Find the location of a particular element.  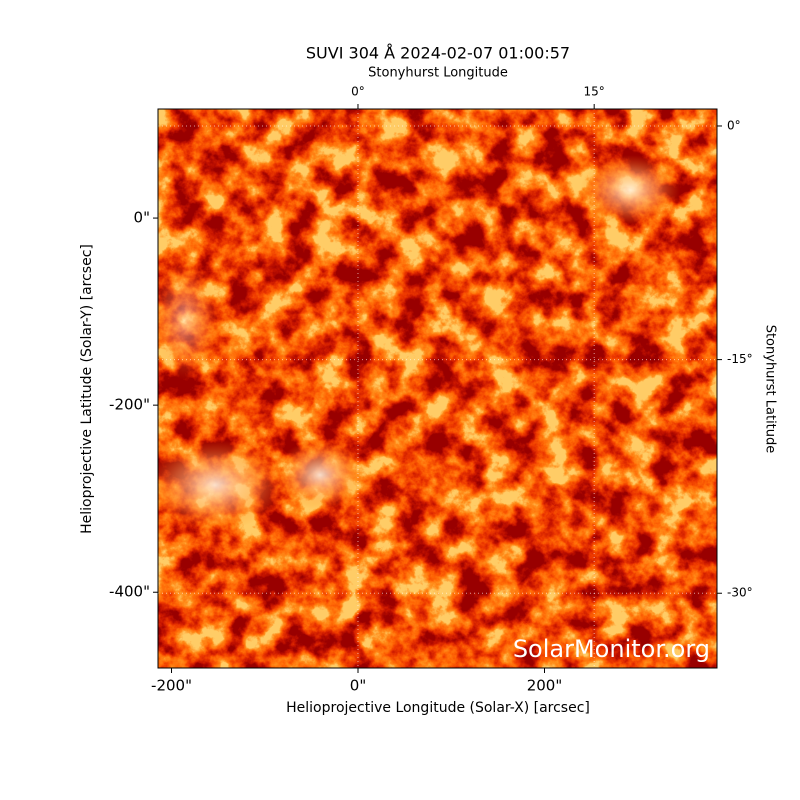

watermark: SolarMonitor.org is located at coordinates (611, 649).